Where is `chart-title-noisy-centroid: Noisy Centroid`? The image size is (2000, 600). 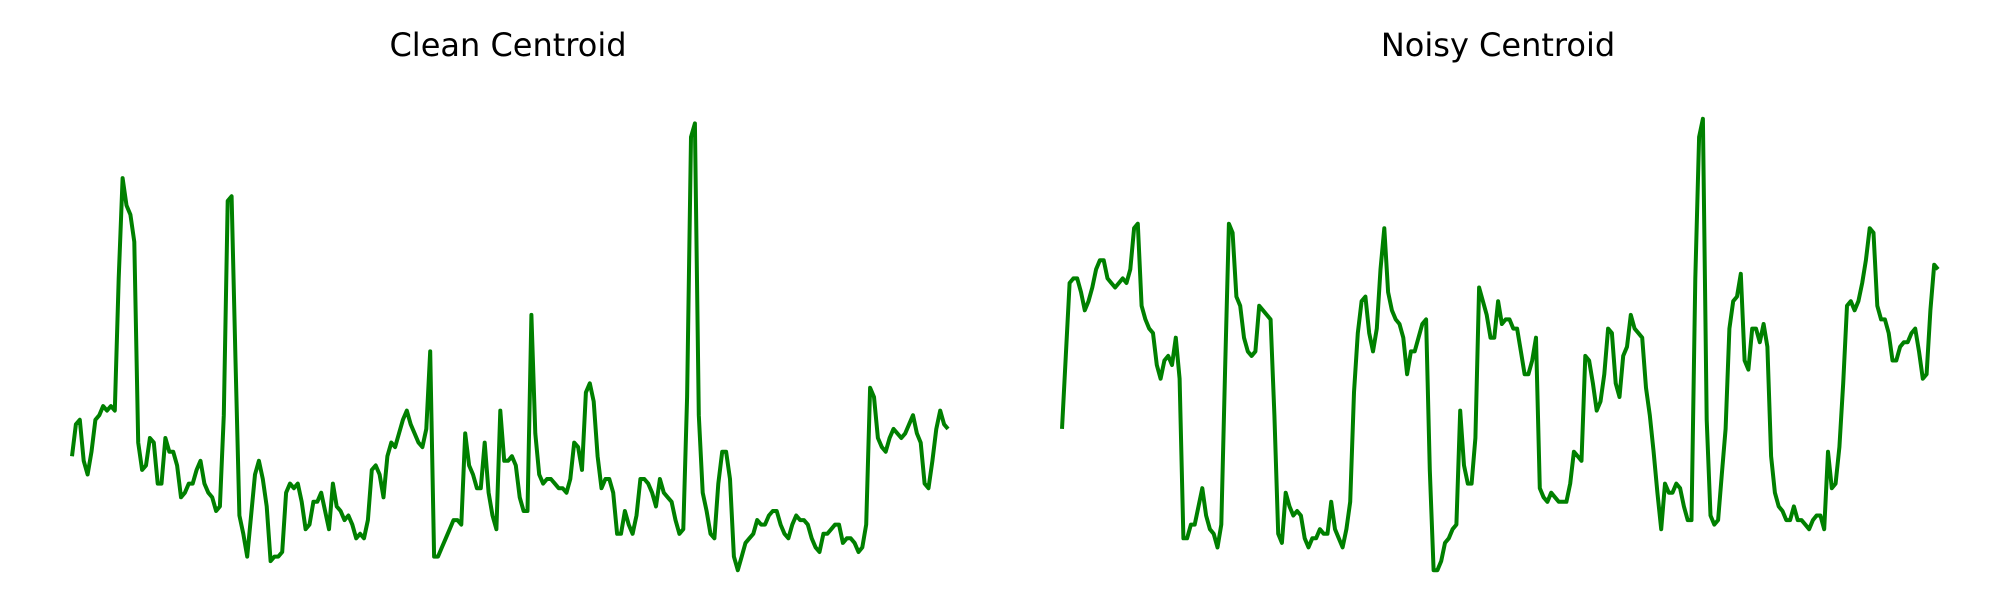
chart-title-noisy-centroid: Noisy Centroid is located at coordinates (1498, 45).